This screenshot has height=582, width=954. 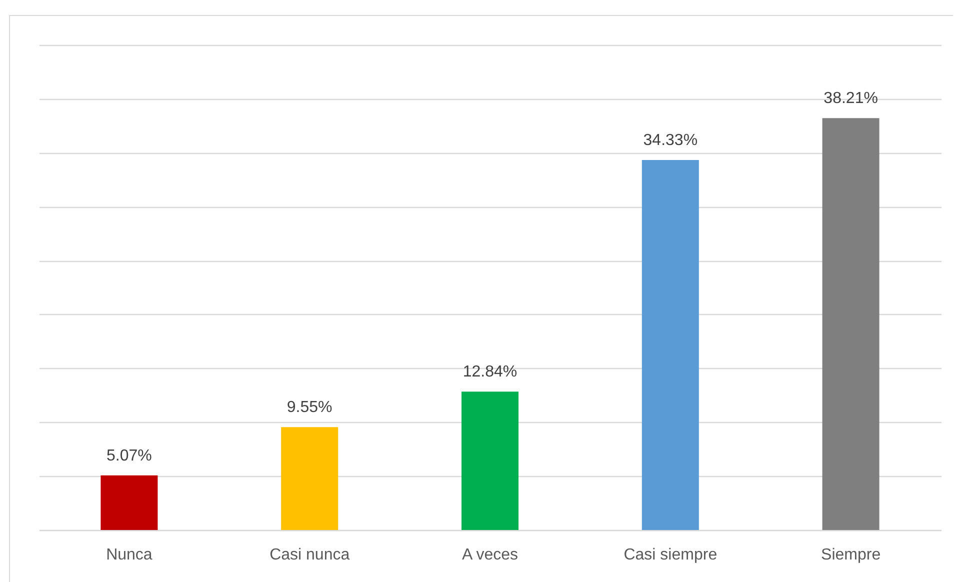 What do you see at coordinates (310, 555) in the screenshot?
I see `x-tick-label: Casi nunca` at bounding box center [310, 555].